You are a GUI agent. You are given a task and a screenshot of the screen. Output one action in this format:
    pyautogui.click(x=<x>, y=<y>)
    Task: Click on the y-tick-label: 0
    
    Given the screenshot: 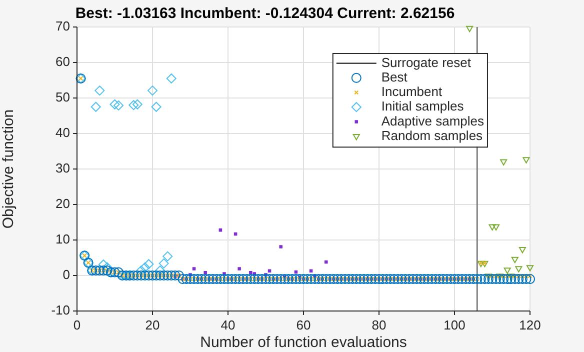 What is the action you would take?
    pyautogui.click(x=66, y=274)
    